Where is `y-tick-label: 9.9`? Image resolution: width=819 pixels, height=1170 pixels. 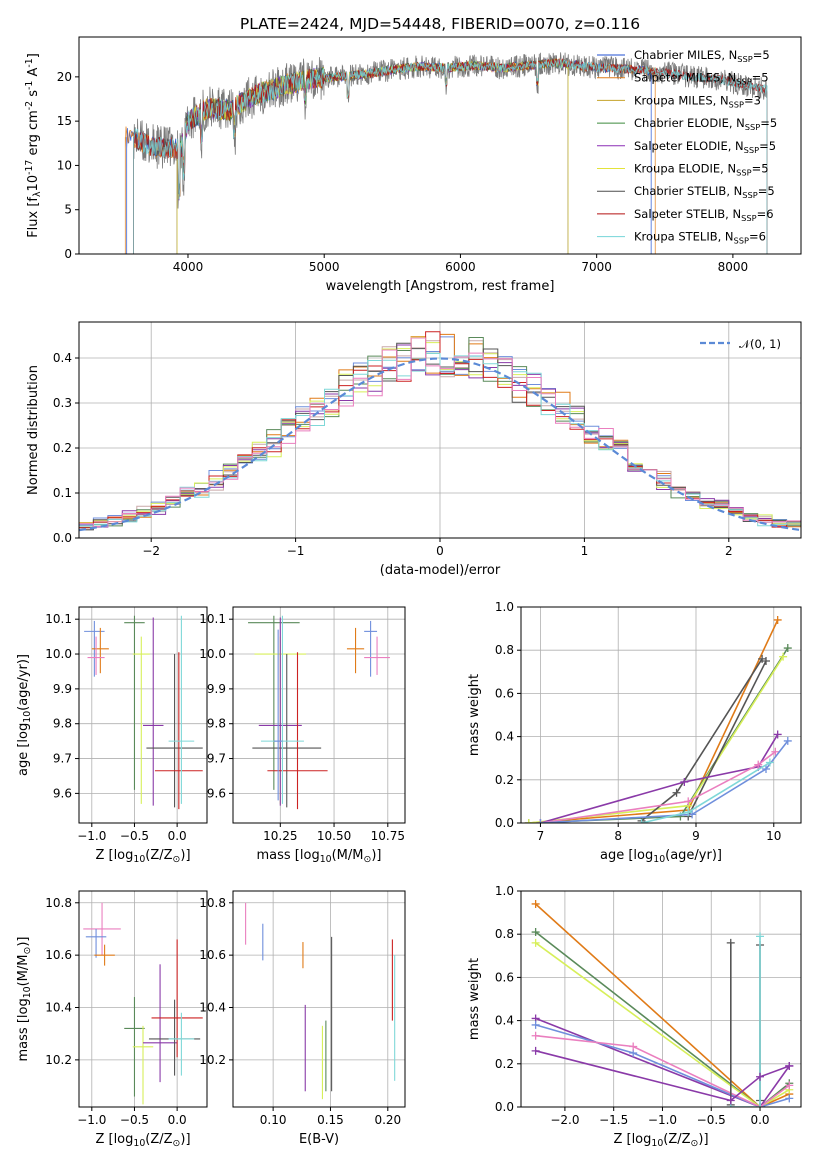
y-tick-label: 9.9 is located at coordinates (62, 689).